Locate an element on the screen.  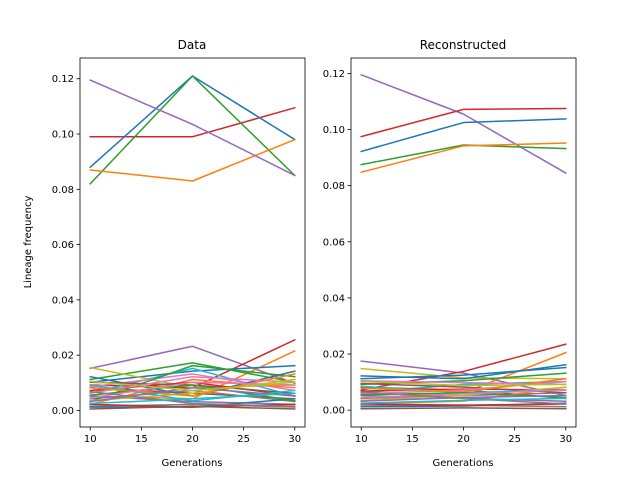
right-x-axis-title: Generations is located at coordinates (463, 463).